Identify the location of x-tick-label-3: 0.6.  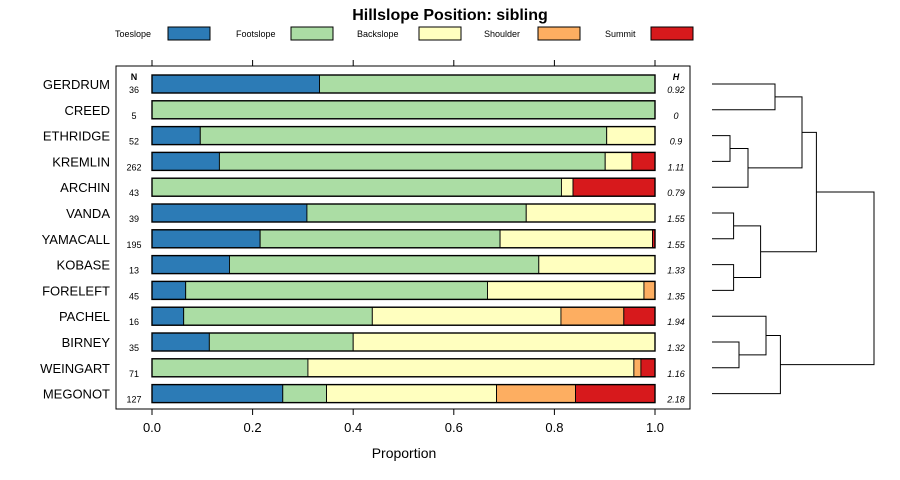
(454, 427).